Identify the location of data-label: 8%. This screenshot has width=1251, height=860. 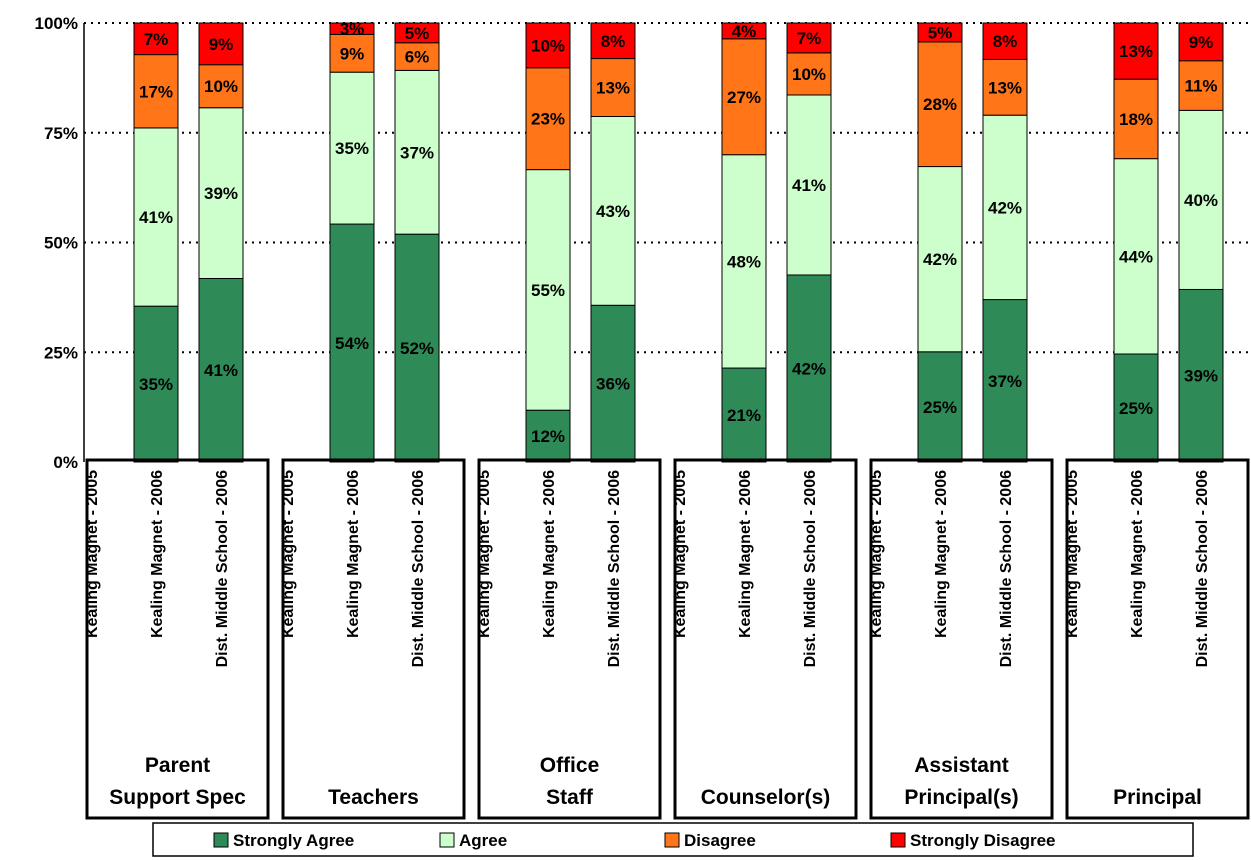
(613, 41).